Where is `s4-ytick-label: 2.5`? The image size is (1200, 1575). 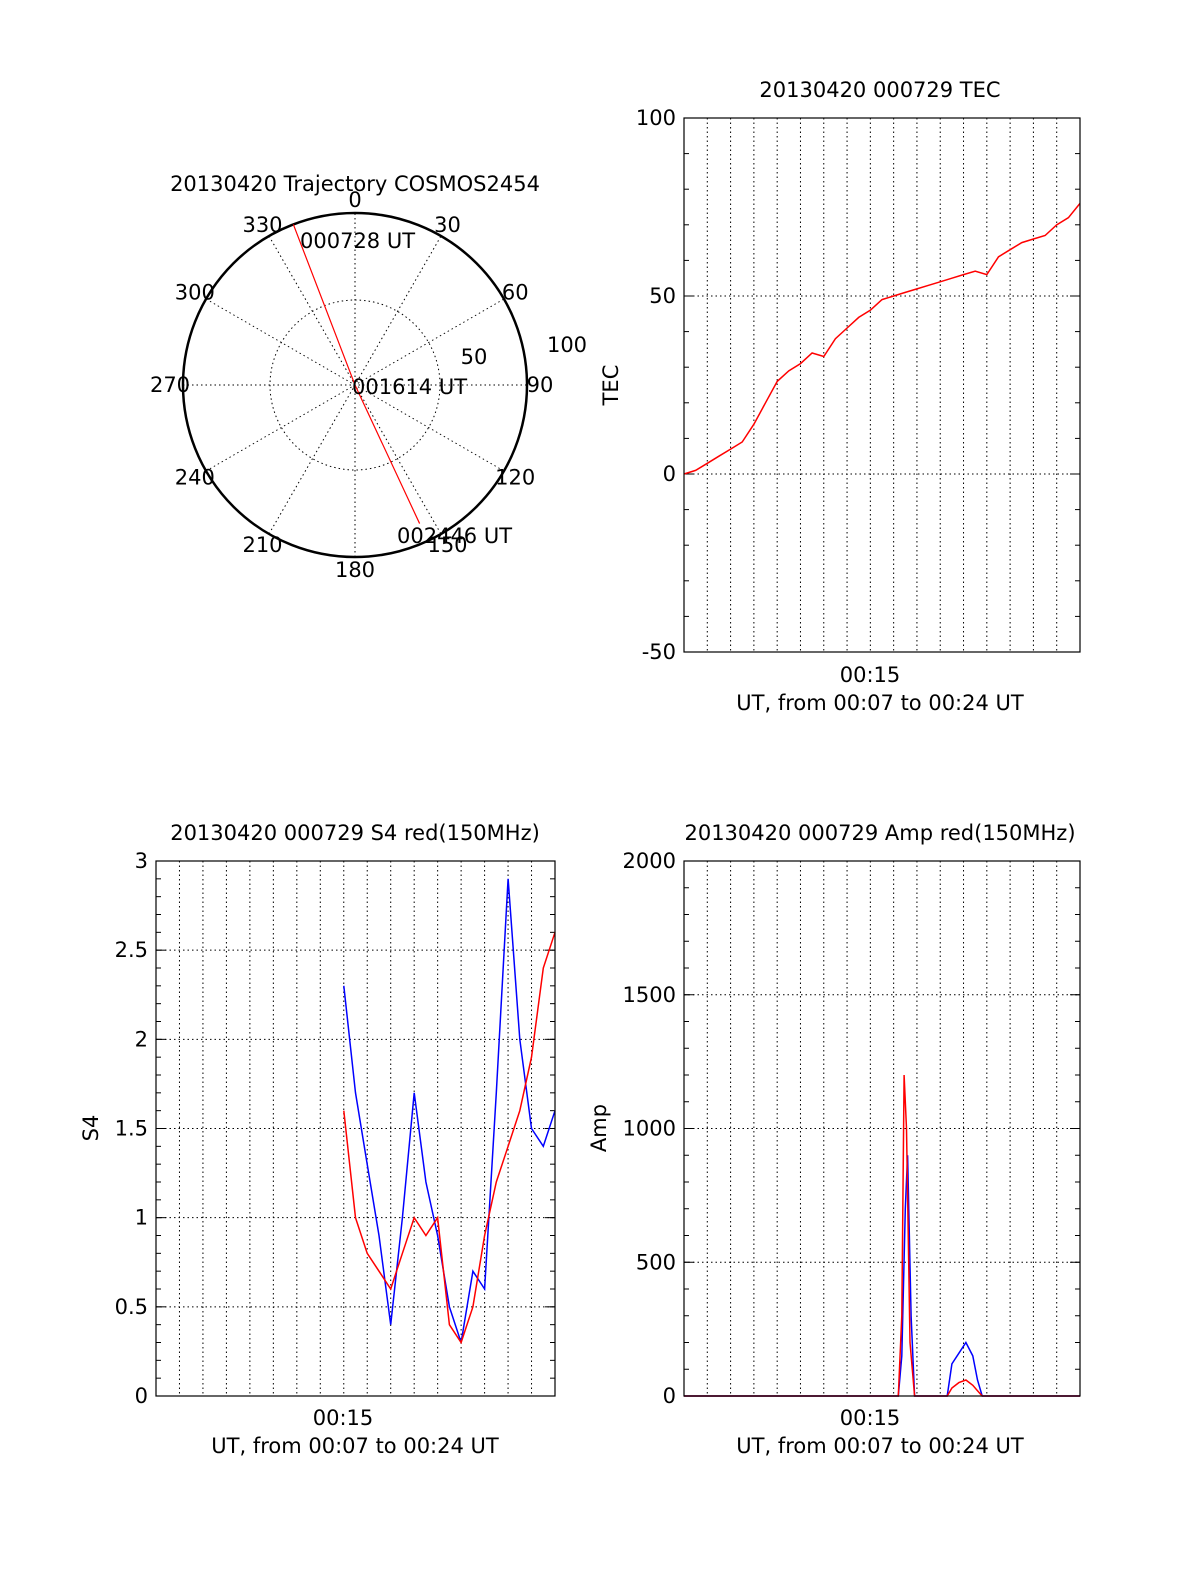 s4-ytick-label: 2.5 is located at coordinates (131, 950).